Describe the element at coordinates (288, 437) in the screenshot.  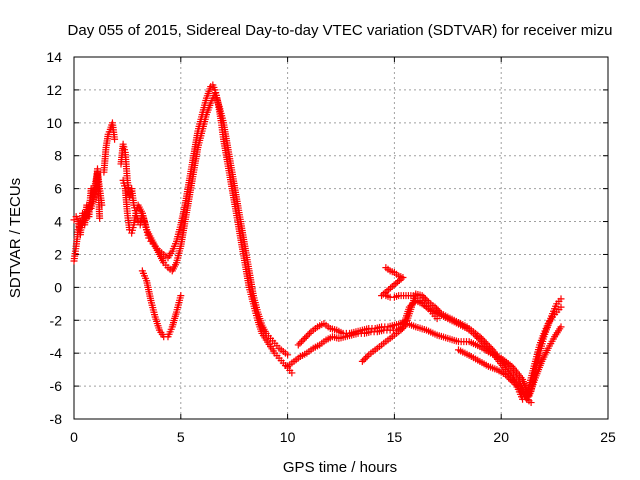
I see `x-tick-label: 10` at that location.